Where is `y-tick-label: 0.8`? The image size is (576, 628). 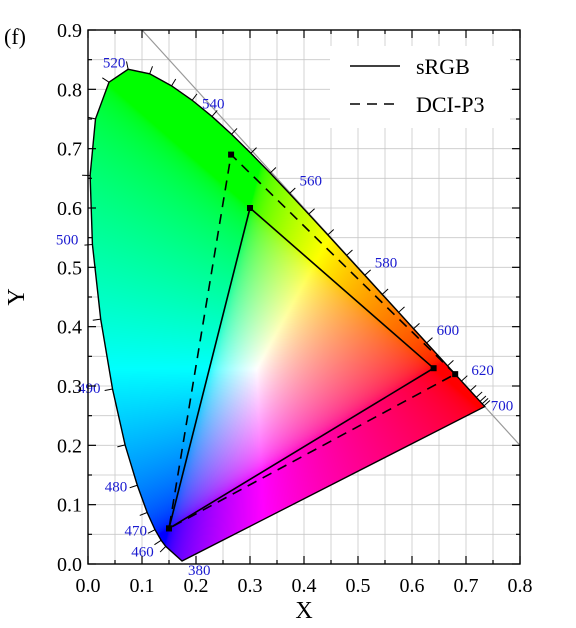 y-tick-label: 0.8 is located at coordinates (69, 90).